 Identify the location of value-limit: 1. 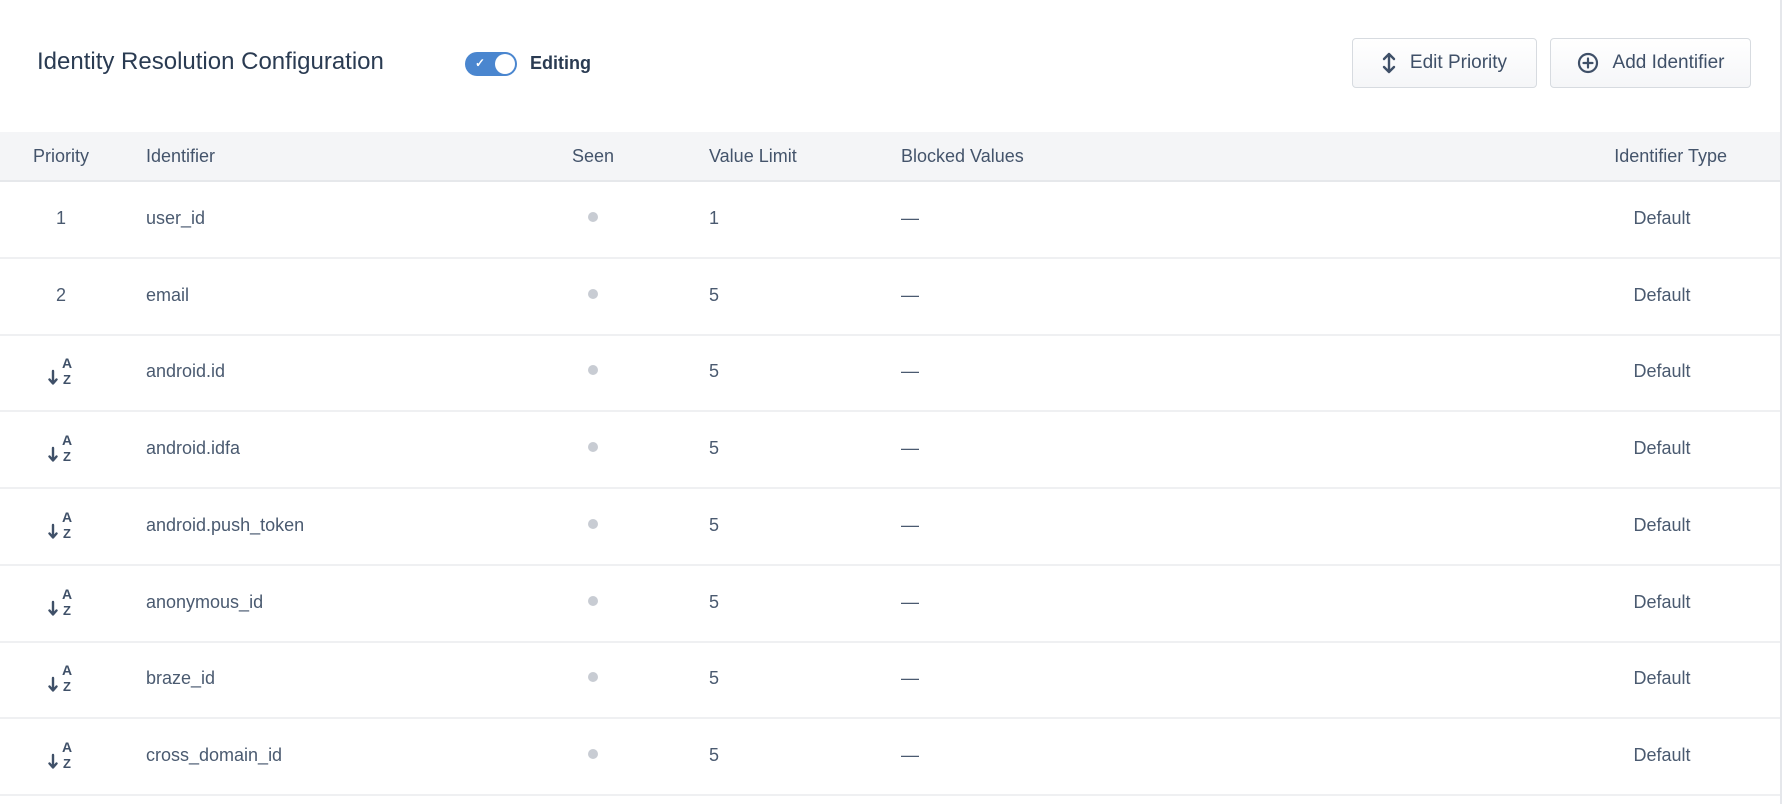
(714, 218).